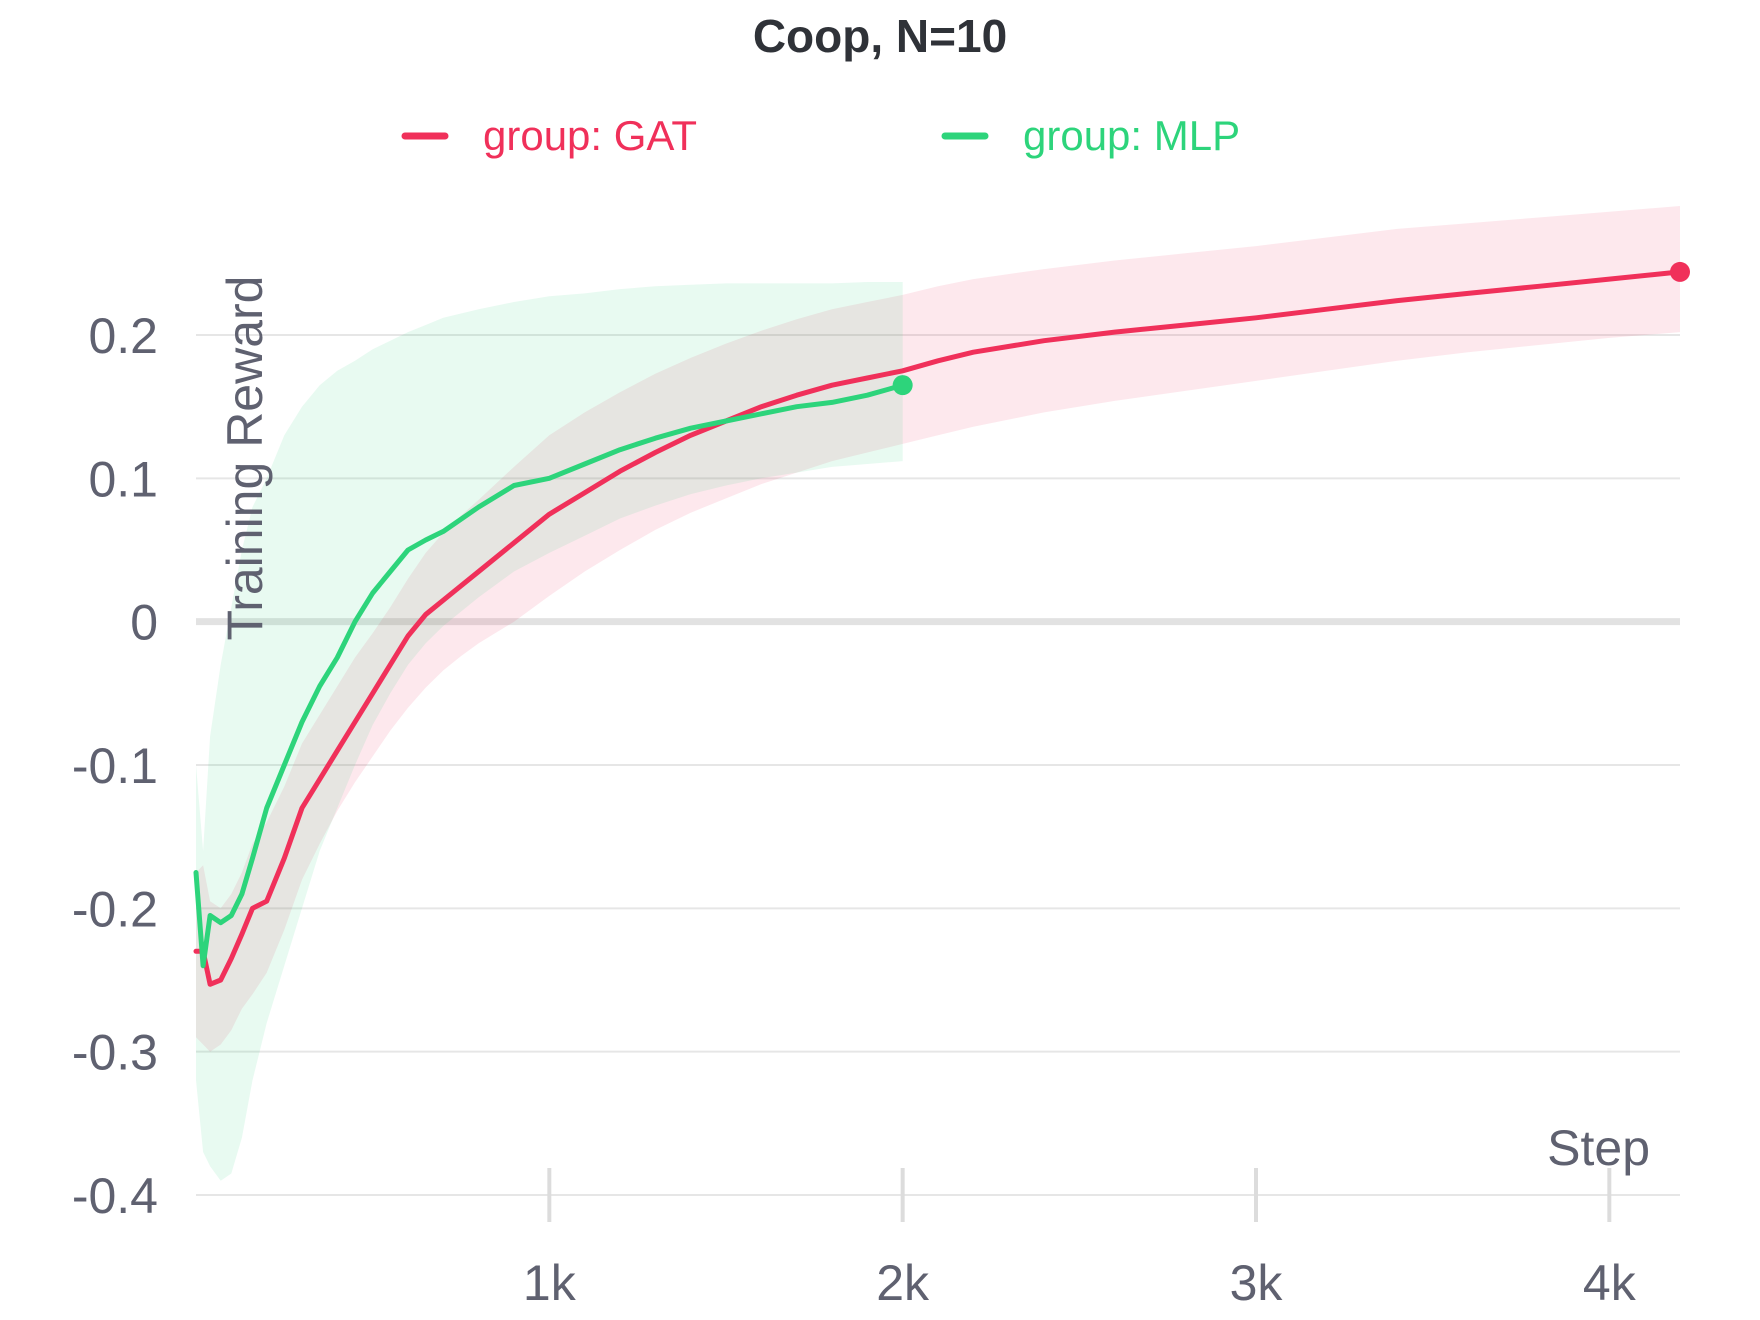 The width and height of the screenshot is (1760, 1320). Describe the element at coordinates (1131, 135) in the screenshot. I see `legend-label-mlp: group: MLP` at that location.